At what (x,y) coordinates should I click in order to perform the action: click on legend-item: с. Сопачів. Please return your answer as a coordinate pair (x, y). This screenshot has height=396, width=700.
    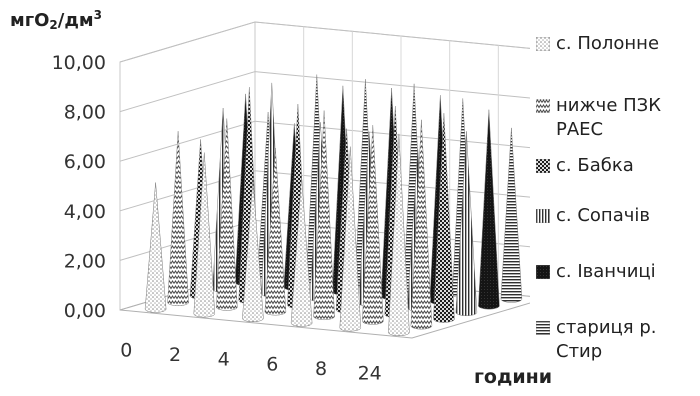
    Looking at the image, I should click on (593, 216).